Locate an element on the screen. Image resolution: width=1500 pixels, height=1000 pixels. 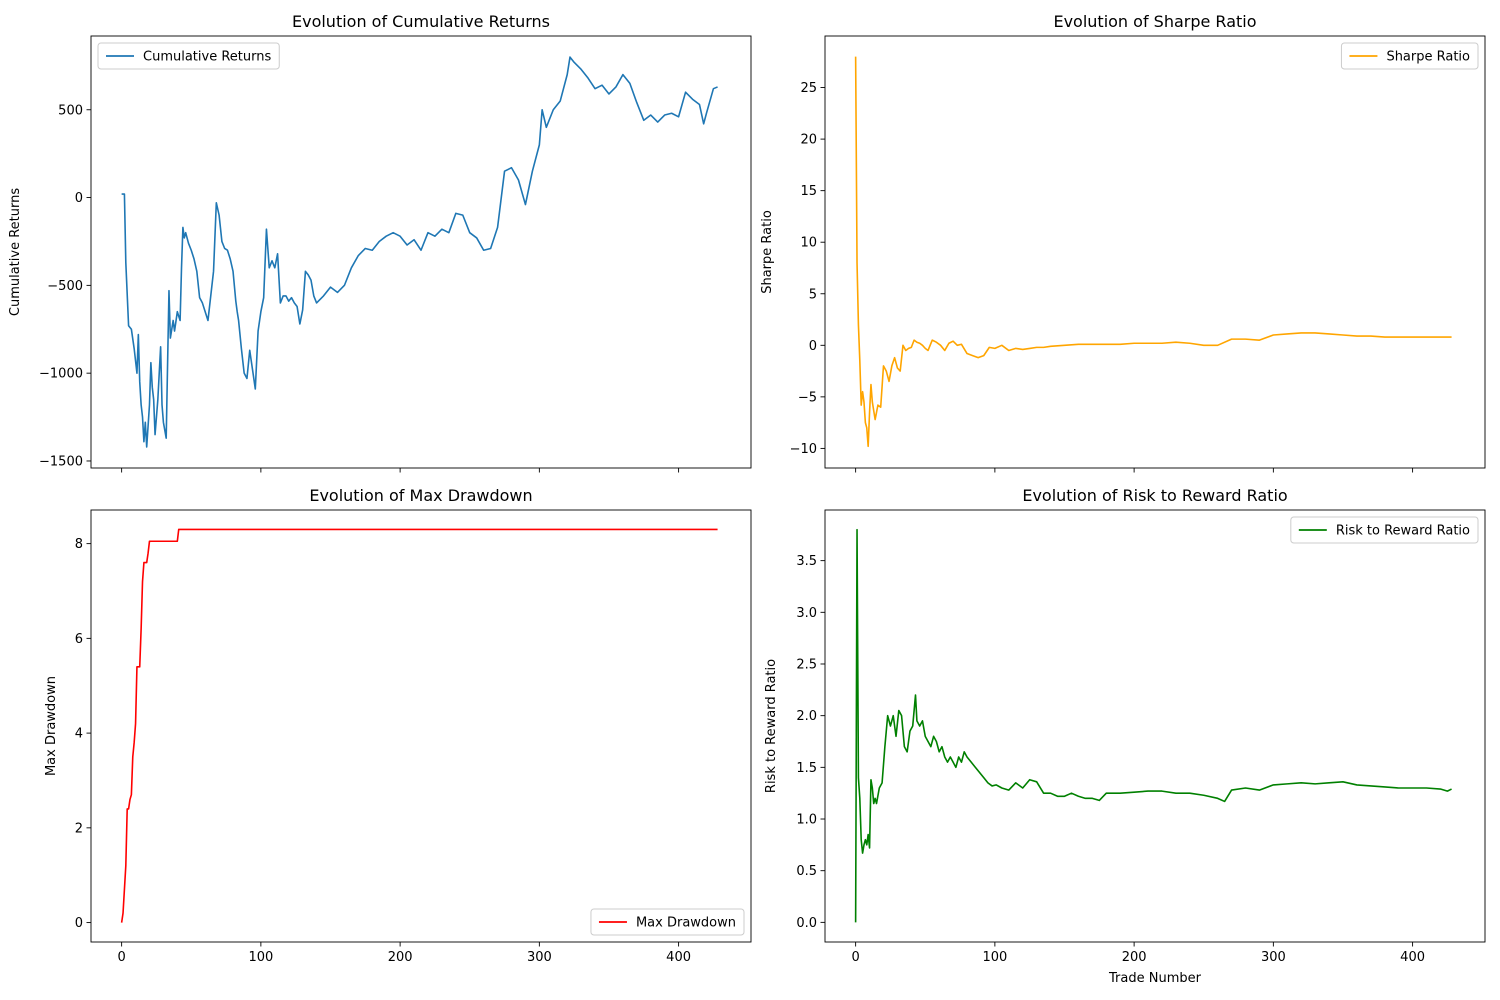
y-tick-label: 5 is located at coordinates (813, 294).